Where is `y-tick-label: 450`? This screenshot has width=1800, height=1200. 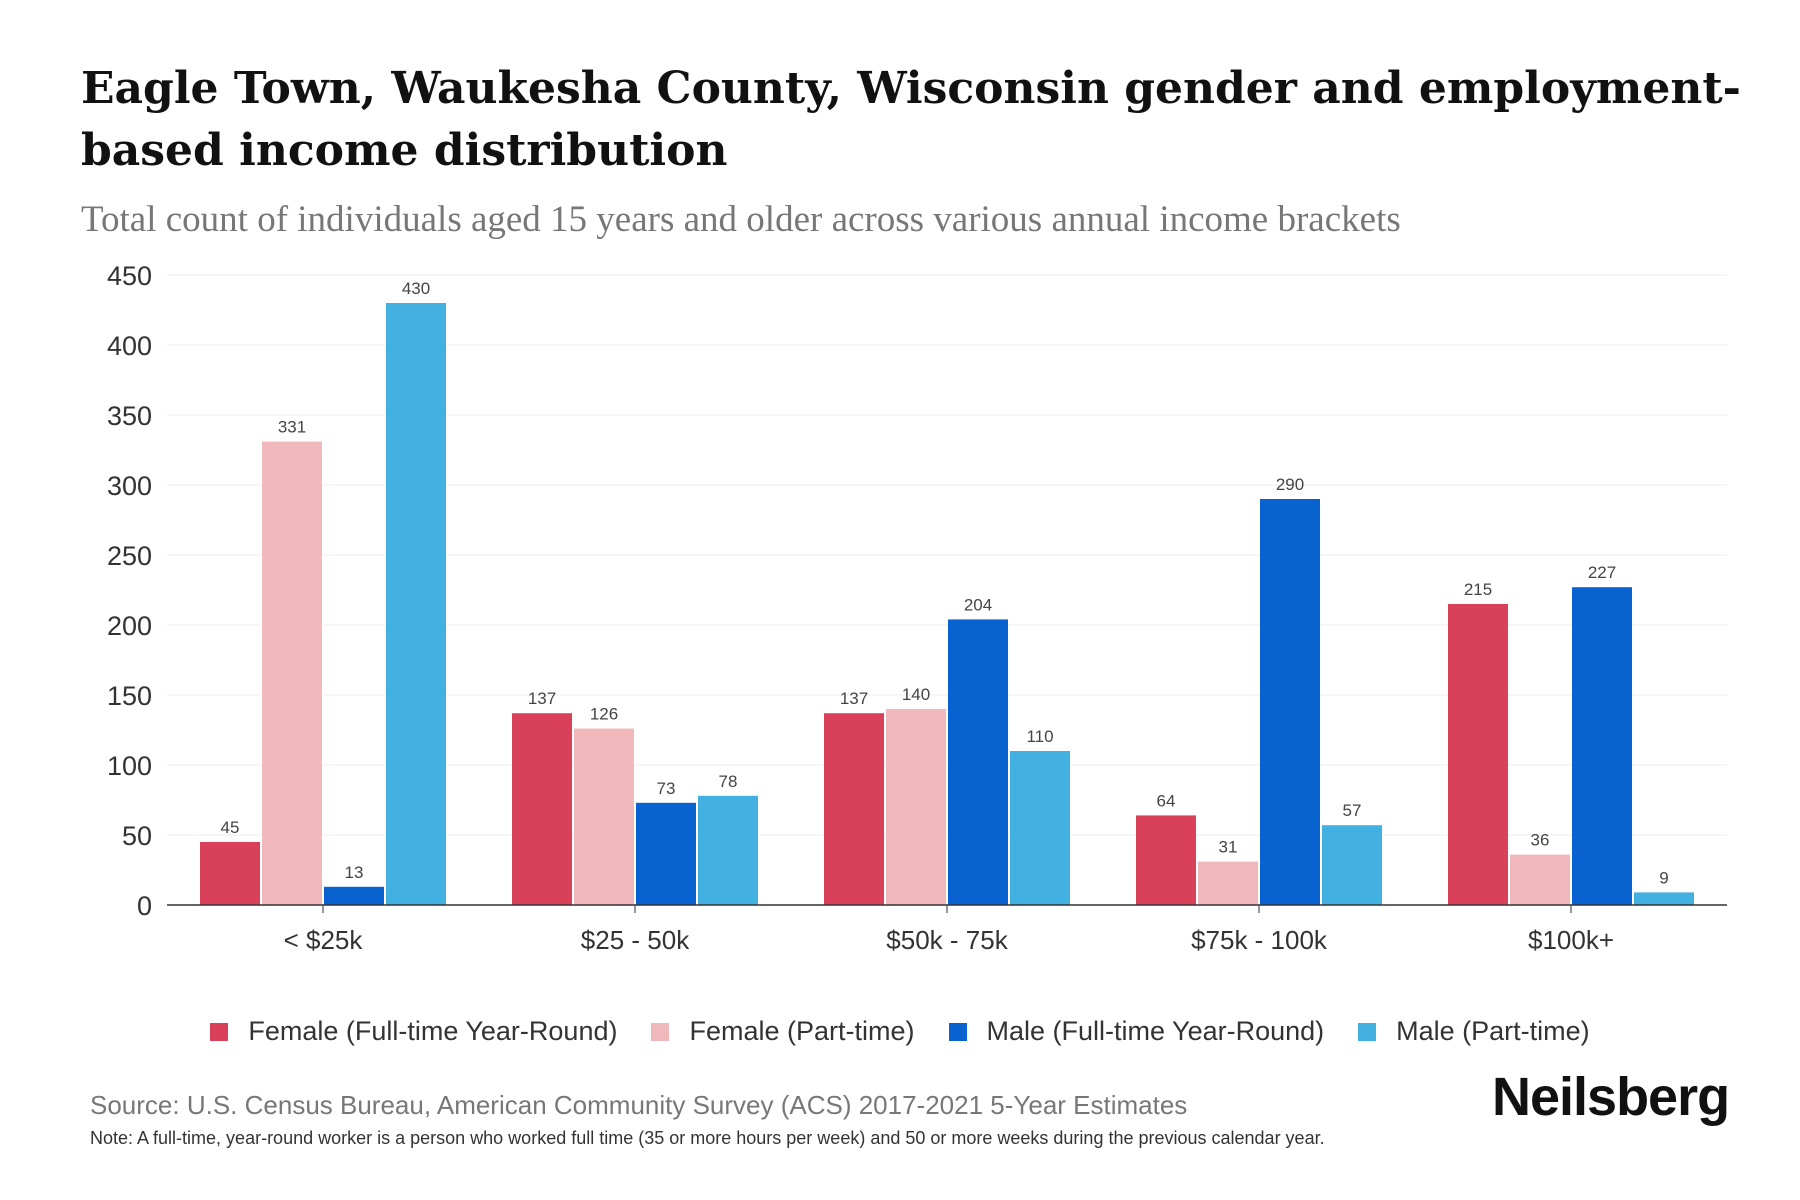 y-tick-label: 450 is located at coordinates (129, 276).